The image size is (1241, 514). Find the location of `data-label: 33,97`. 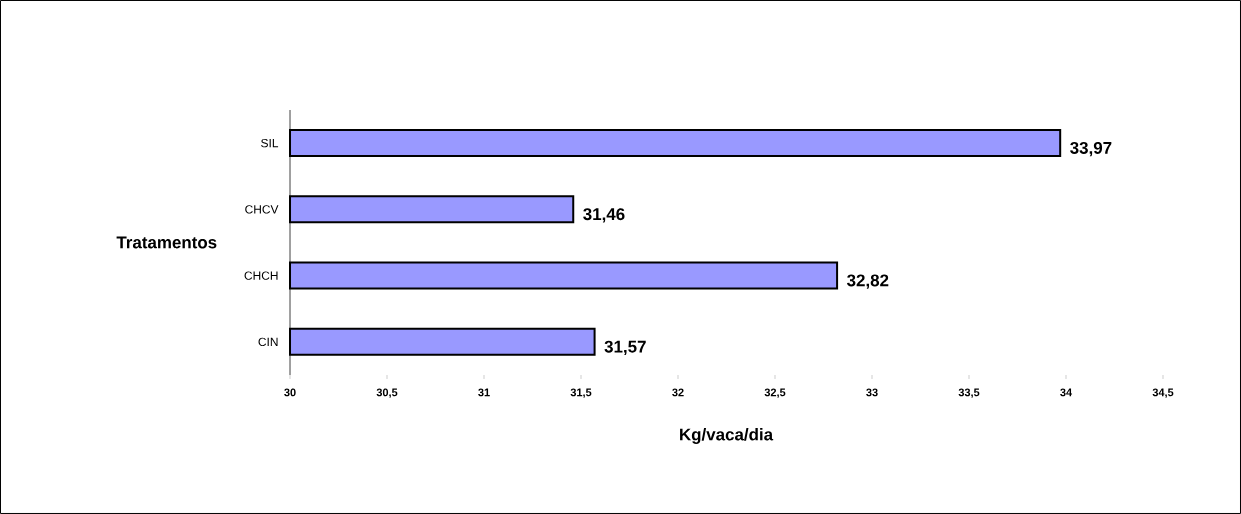

data-label: 33,97 is located at coordinates (1091, 149).